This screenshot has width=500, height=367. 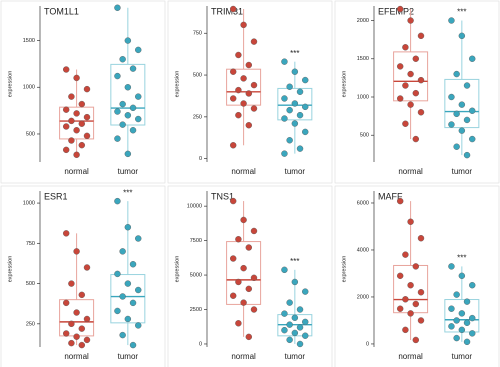 I want to click on y-tick-label: 1000, so click(x=363, y=97).